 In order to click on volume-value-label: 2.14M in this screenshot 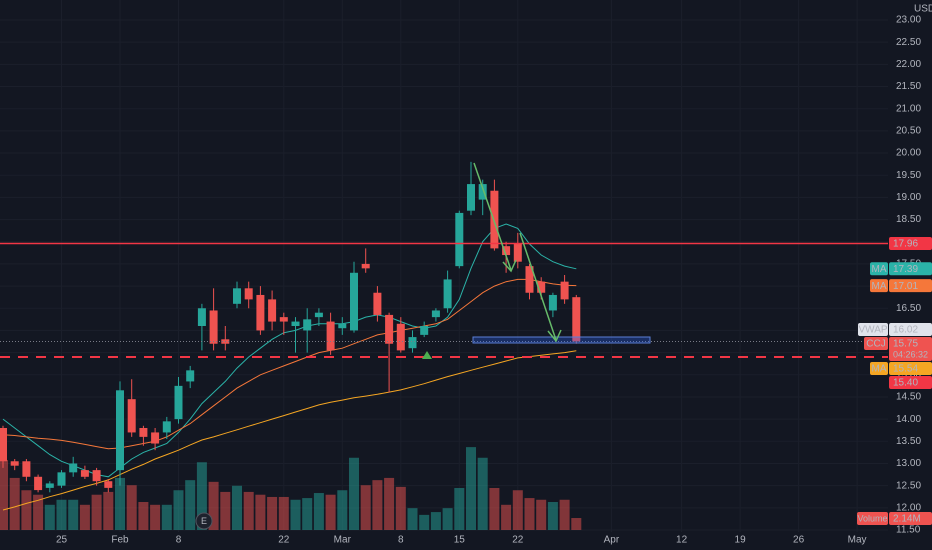, I will do `click(907, 519)`.